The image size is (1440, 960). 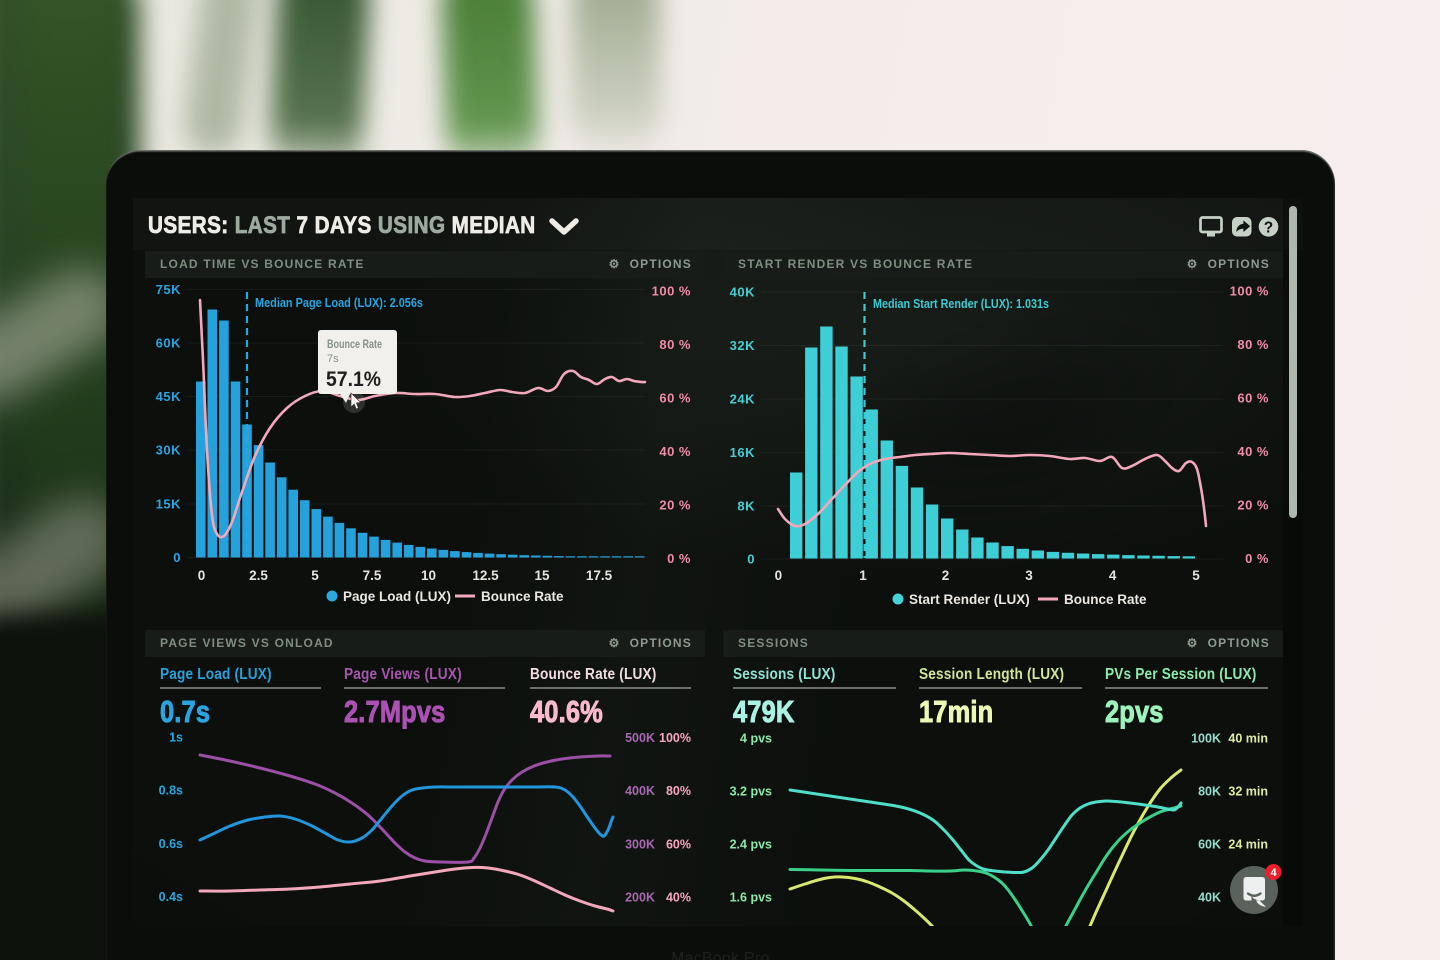 I want to click on svg-text: 60%, so click(x=678, y=845).